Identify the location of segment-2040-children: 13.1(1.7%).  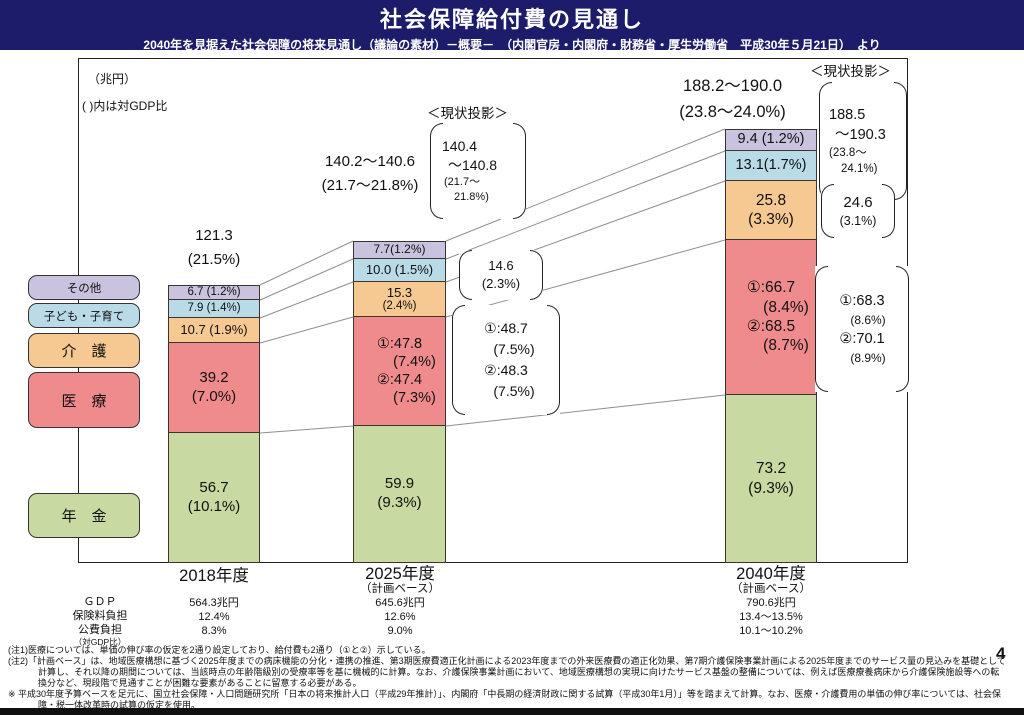
(771, 166).